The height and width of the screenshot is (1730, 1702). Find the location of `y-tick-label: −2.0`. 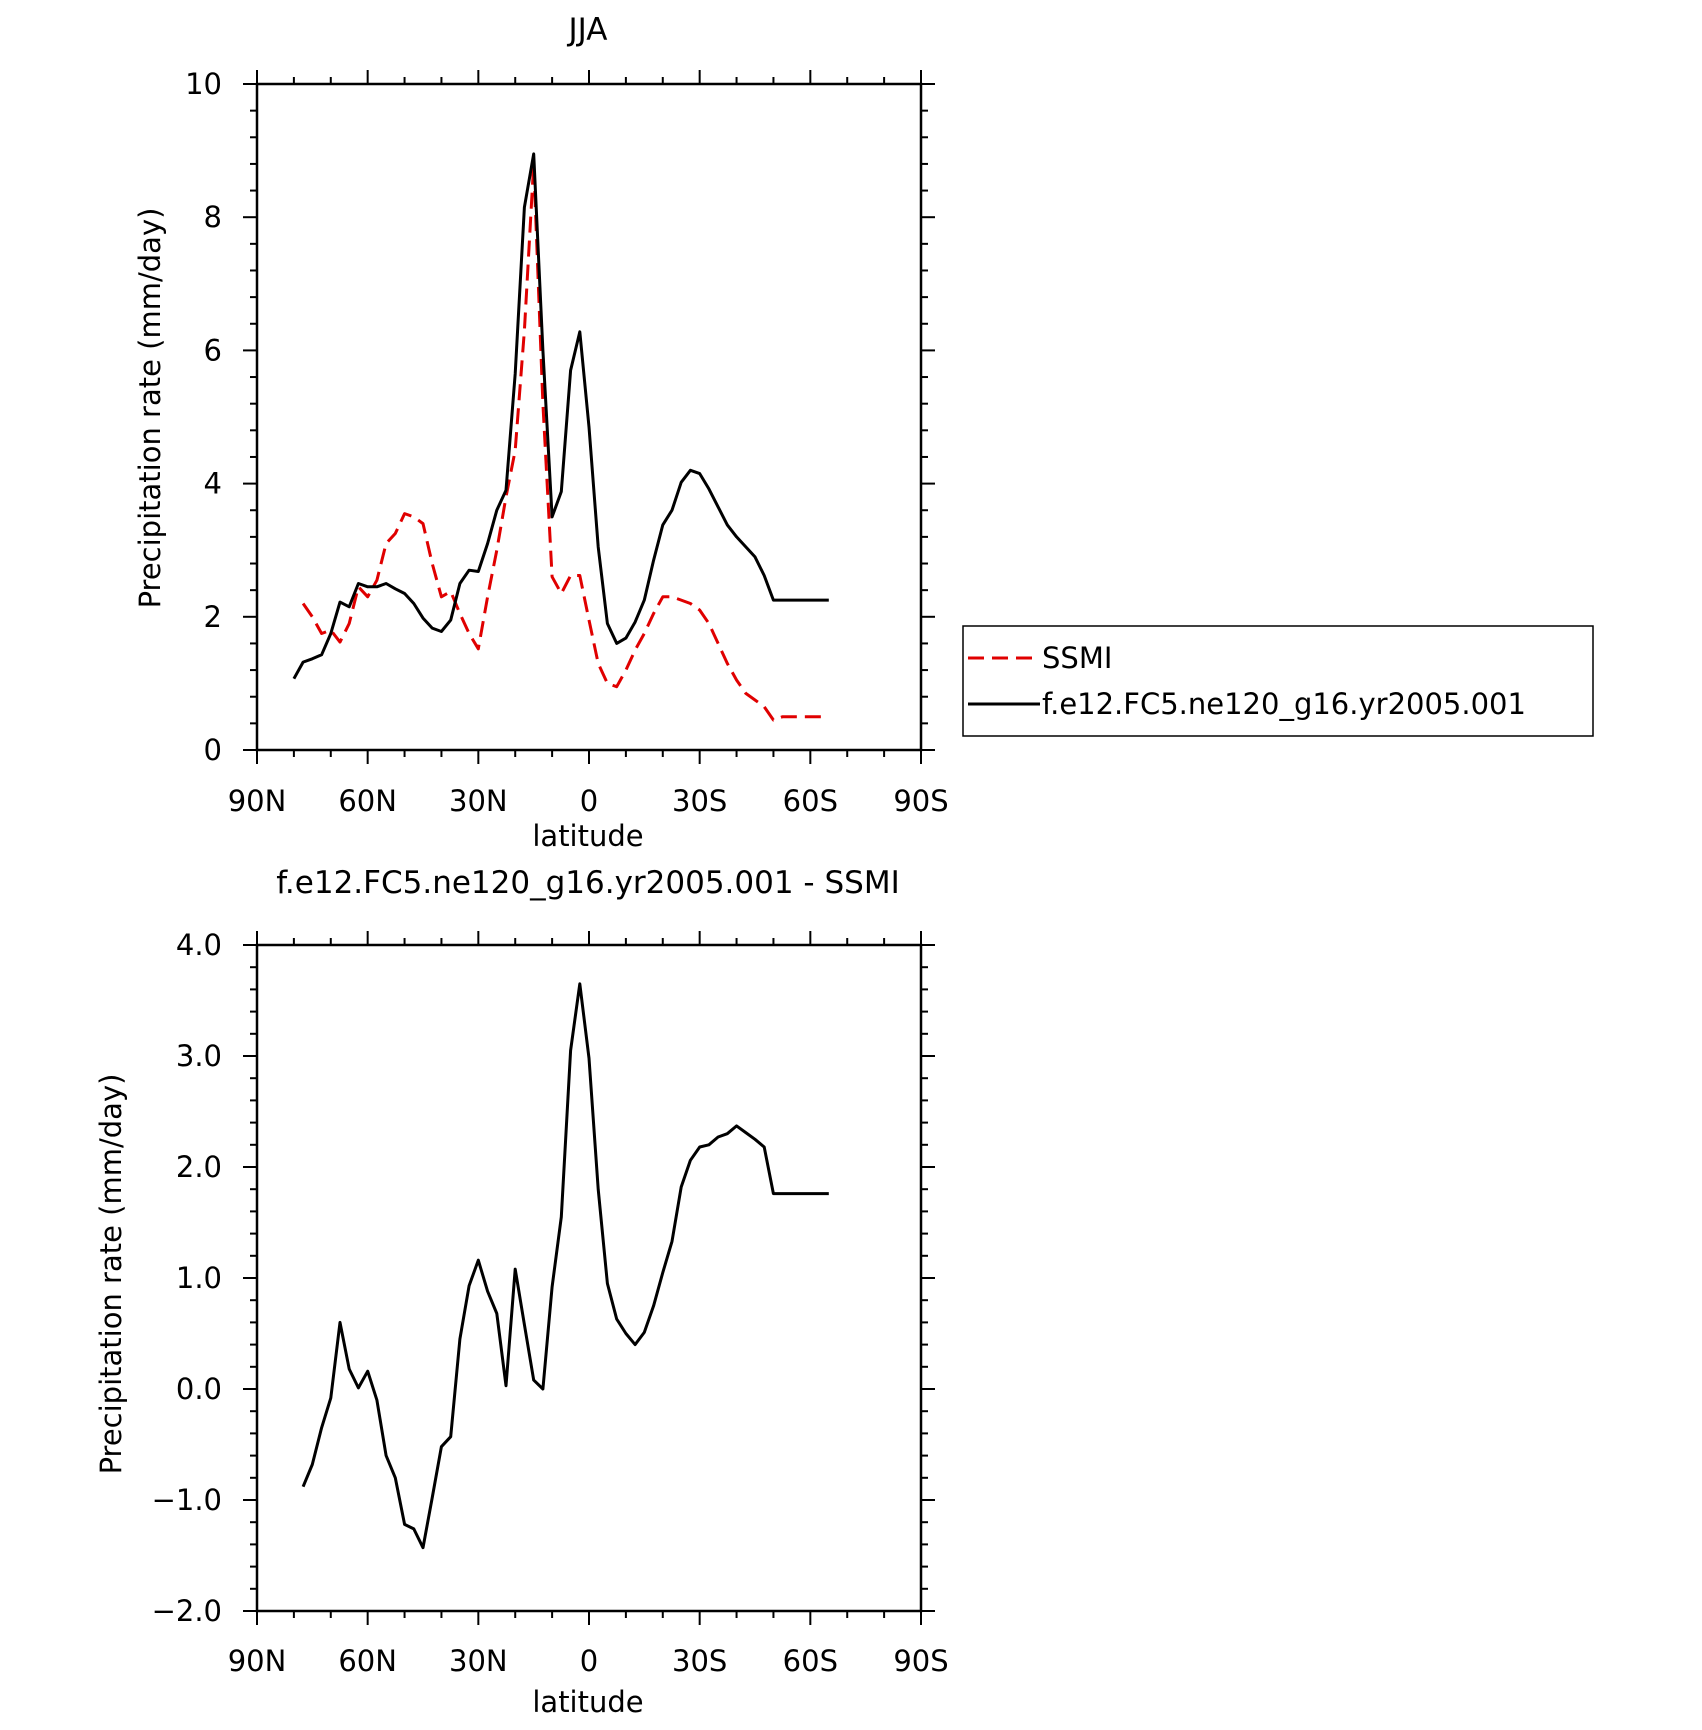

y-tick-label: −2.0 is located at coordinates (187, 1611).